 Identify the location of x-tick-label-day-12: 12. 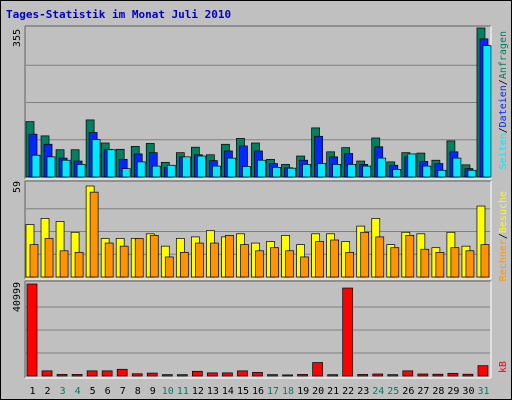
(198, 391).